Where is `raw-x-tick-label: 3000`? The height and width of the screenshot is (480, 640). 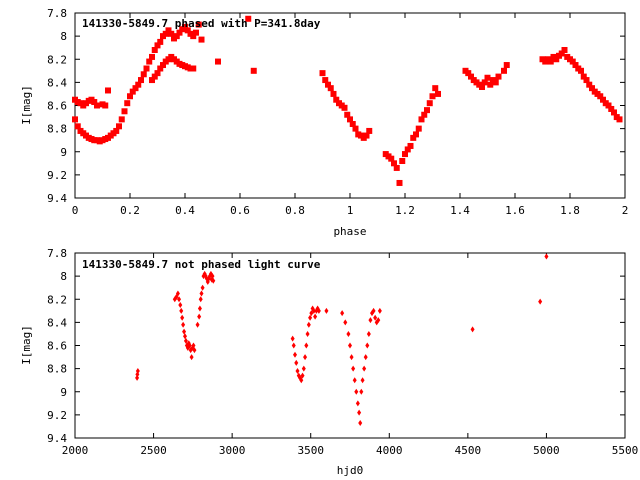 raw-x-tick-label: 3000 is located at coordinates (232, 450).